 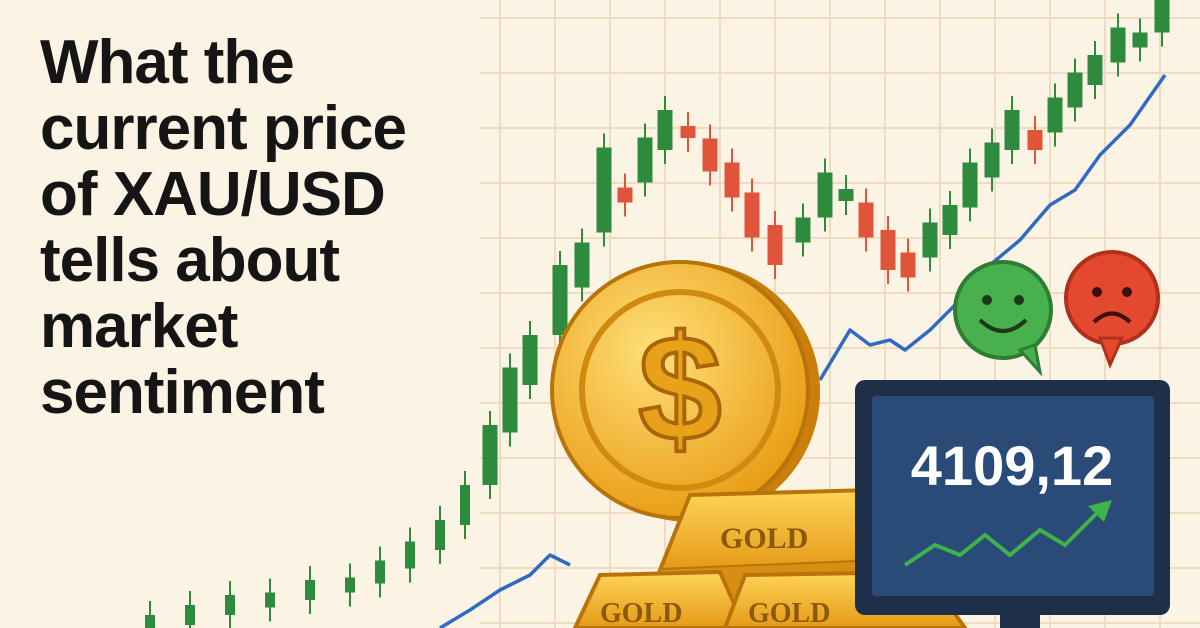 What do you see at coordinates (139, 326) in the screenshot?
I see `headline-line: market` at bounding box center [139, 326].